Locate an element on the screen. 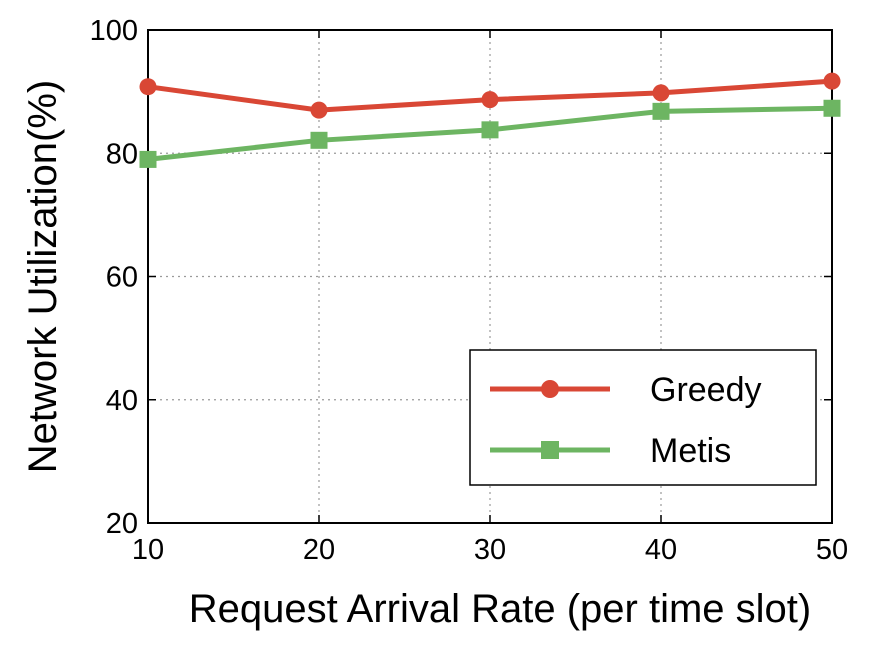 This screenshot has width=882, height=650. y-tick-label: 20 is located at coordinates (122, 524).